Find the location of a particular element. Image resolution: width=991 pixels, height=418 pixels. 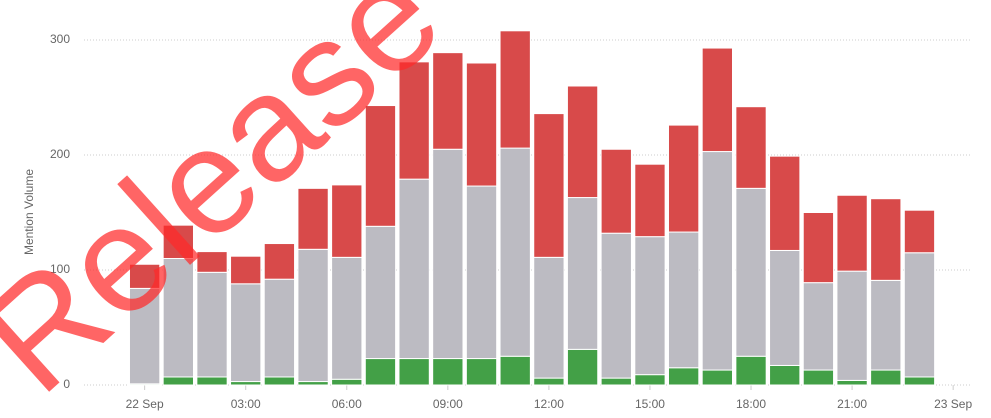

y-tick-label: 0 is located at coordinates (66, 384).